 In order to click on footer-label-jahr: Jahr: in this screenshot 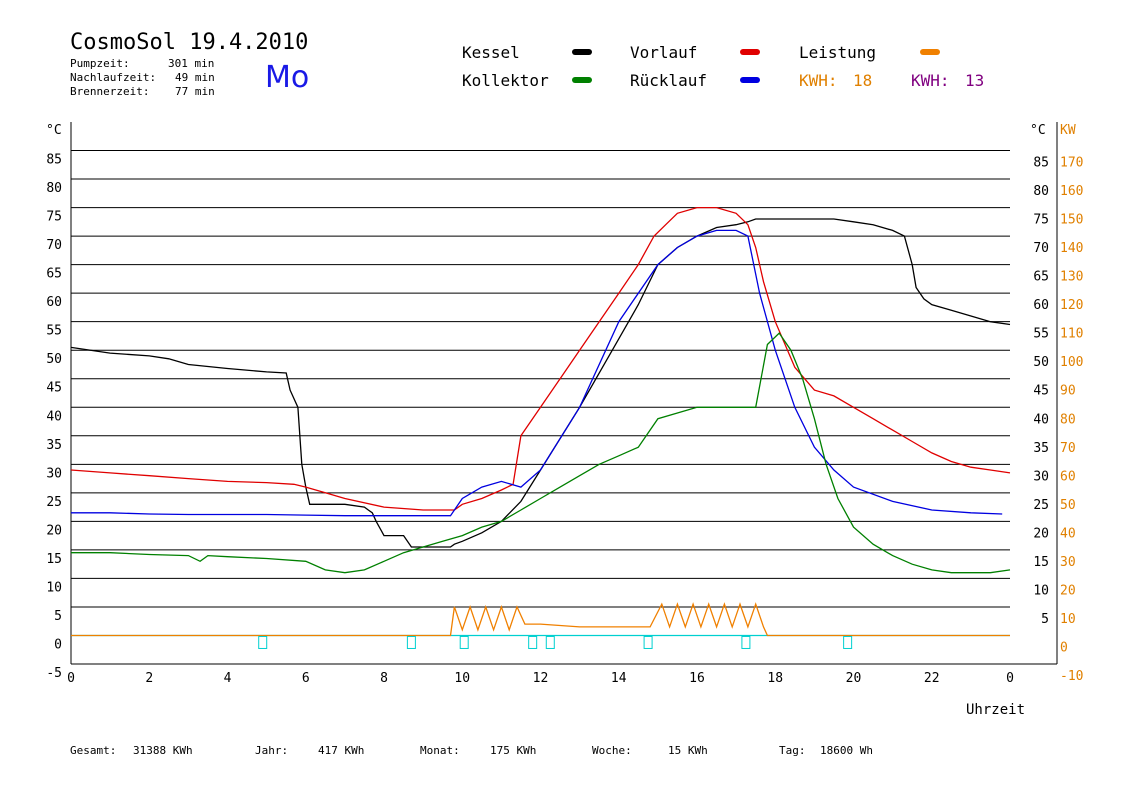, I will do `click(272, 750)`.